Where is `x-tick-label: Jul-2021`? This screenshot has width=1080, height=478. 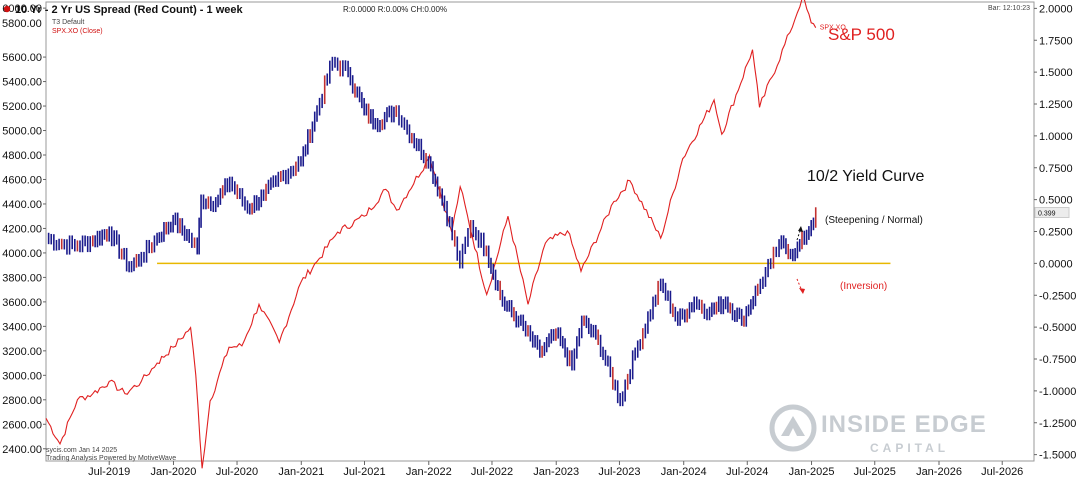
x-tick-label: Jul-2021 is located at coordinates (364, 472).